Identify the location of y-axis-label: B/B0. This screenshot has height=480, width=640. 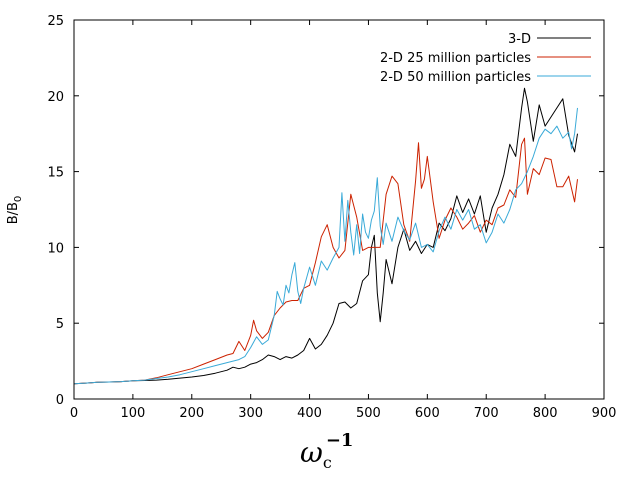
(15, 210).